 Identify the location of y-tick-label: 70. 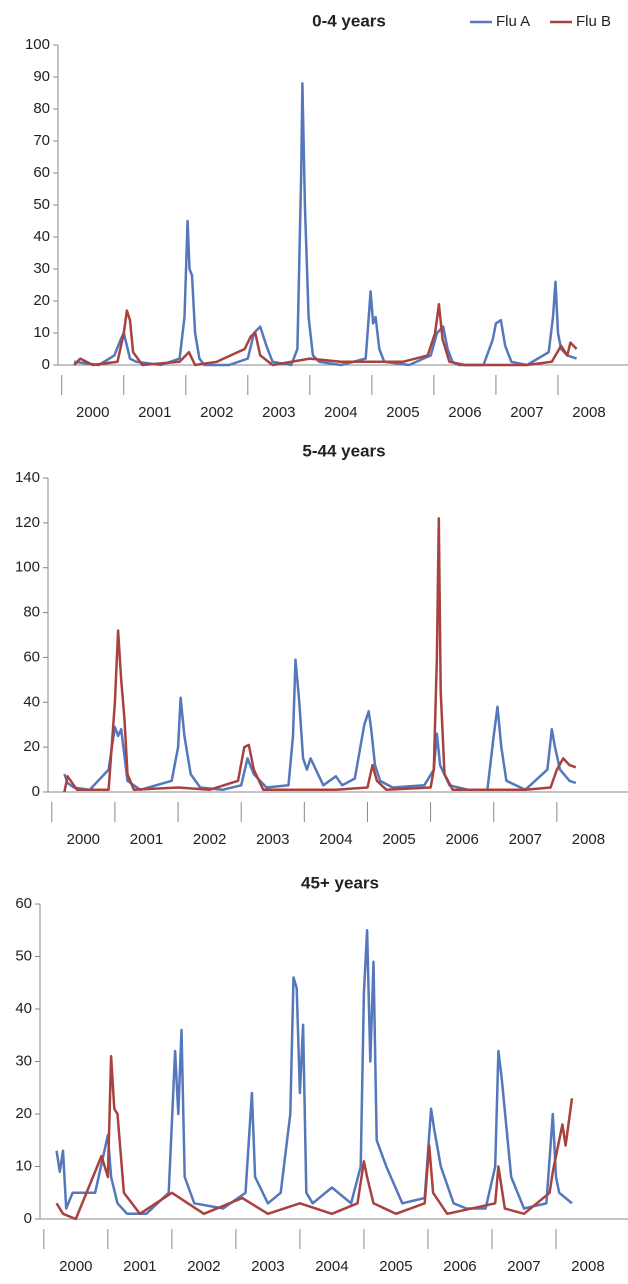
(41, 140).